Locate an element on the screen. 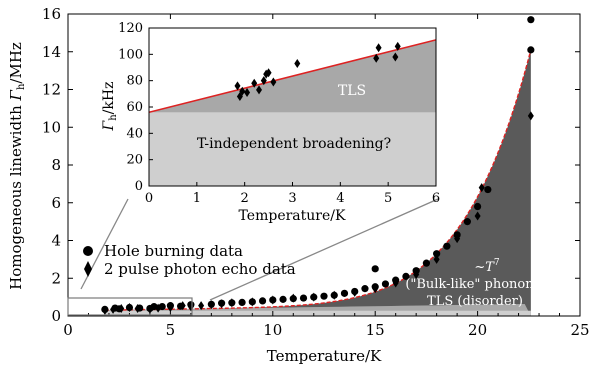 Image resolution: width=594 pixels, height=371 pixels. inset-y-tick-label: 60 is located at coordinates (134, 107).